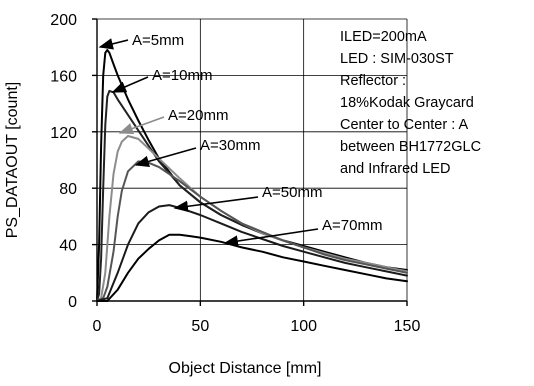  Describe the element at coordinates (158, 40) in the screenshot. I see `series-label: A=5mm` at that location.